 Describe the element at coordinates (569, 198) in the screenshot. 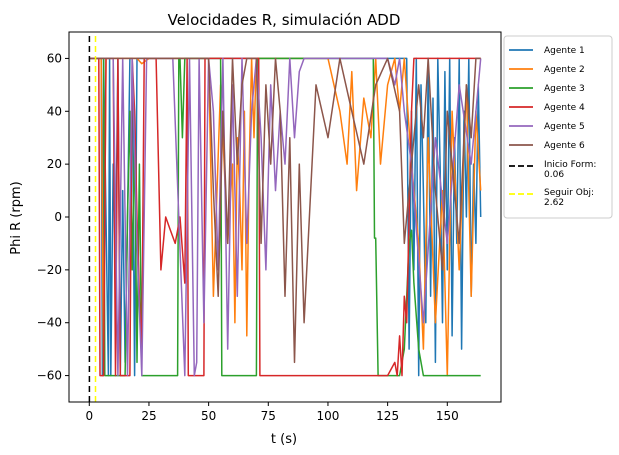

I see `legend-entry-8: Seguir Obj: 2.62` at that location.